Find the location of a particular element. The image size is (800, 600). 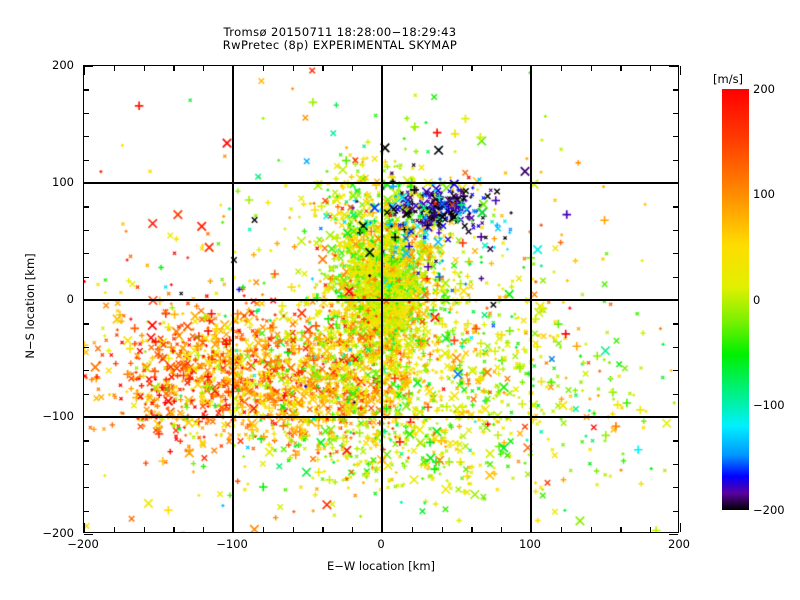

x-tick-label: −200 is located at coordinates (83, 544).